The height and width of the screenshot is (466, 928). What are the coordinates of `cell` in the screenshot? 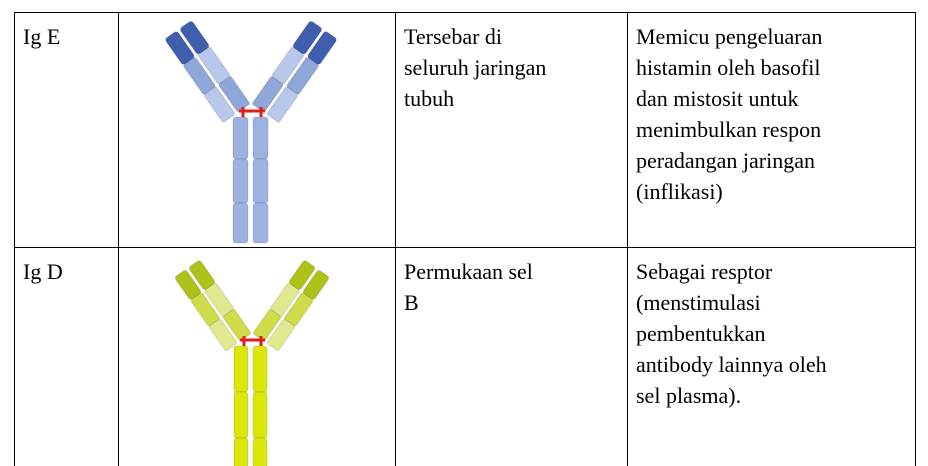 It's located at (257, 357).